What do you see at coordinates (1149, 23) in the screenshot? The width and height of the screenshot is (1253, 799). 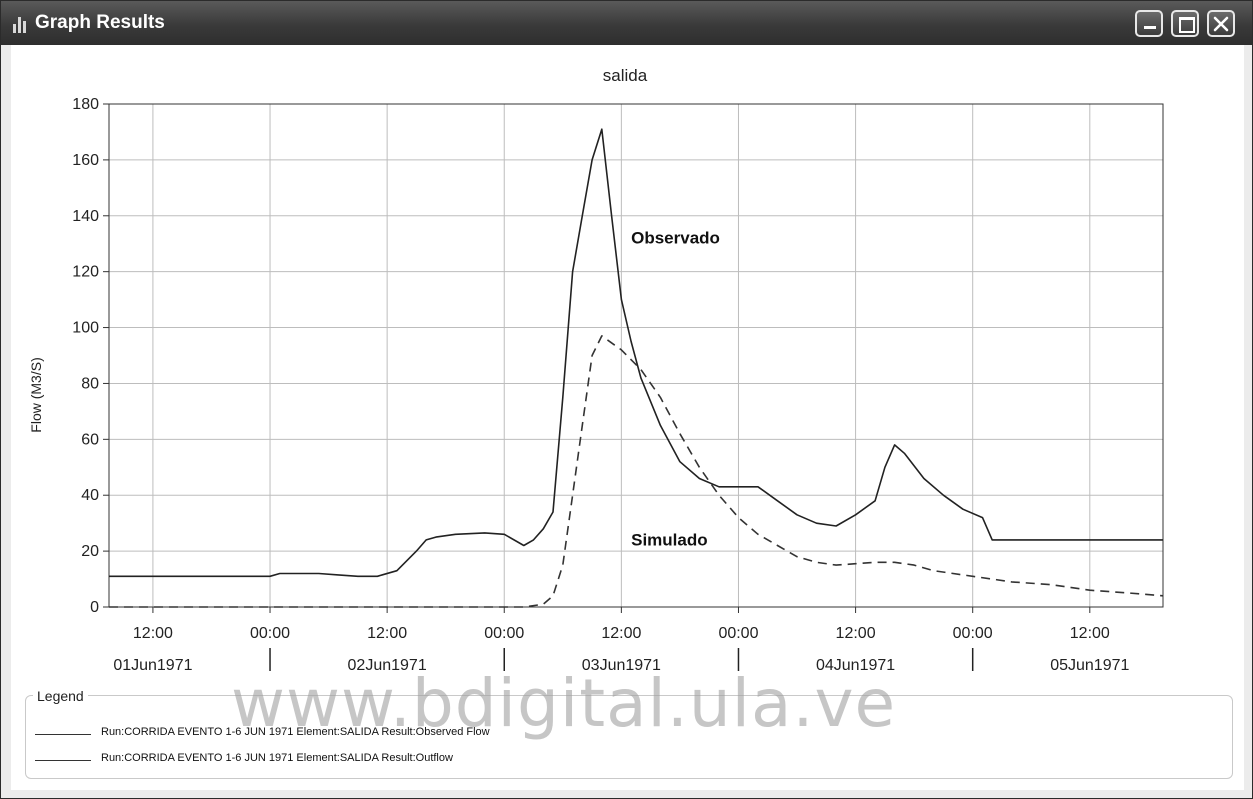 I see `minimize-button` at bounding box center [1149, 23].